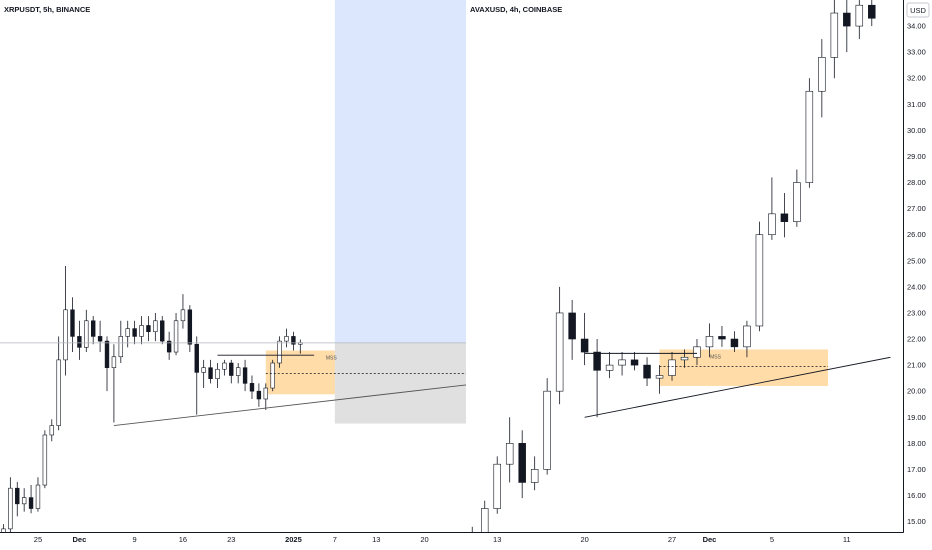 This screenshot has height=550, width=932. Describe the element at coordinates (916, 391) in the screenshot. I see `y-tick-label: 20.00` at that location.